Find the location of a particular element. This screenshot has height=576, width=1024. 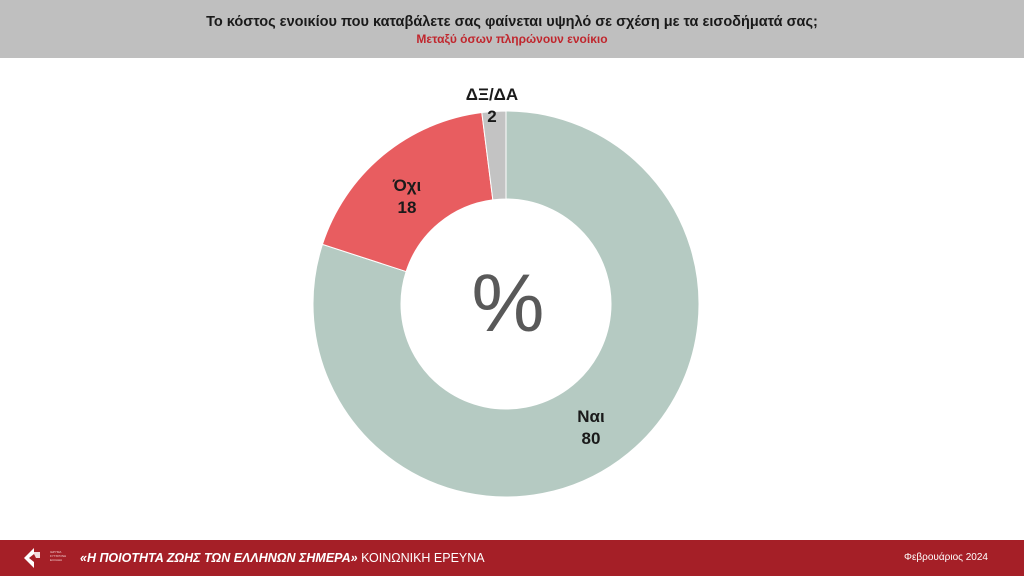

slice-value: 18 is located at coordinates (407, 207).